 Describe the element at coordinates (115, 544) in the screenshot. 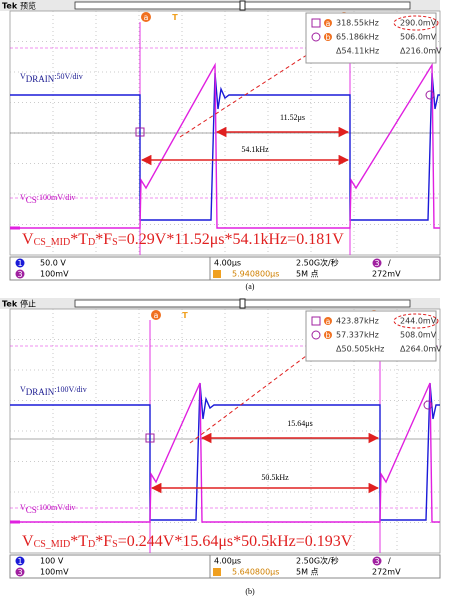

I see `formula-part: S` at that location.